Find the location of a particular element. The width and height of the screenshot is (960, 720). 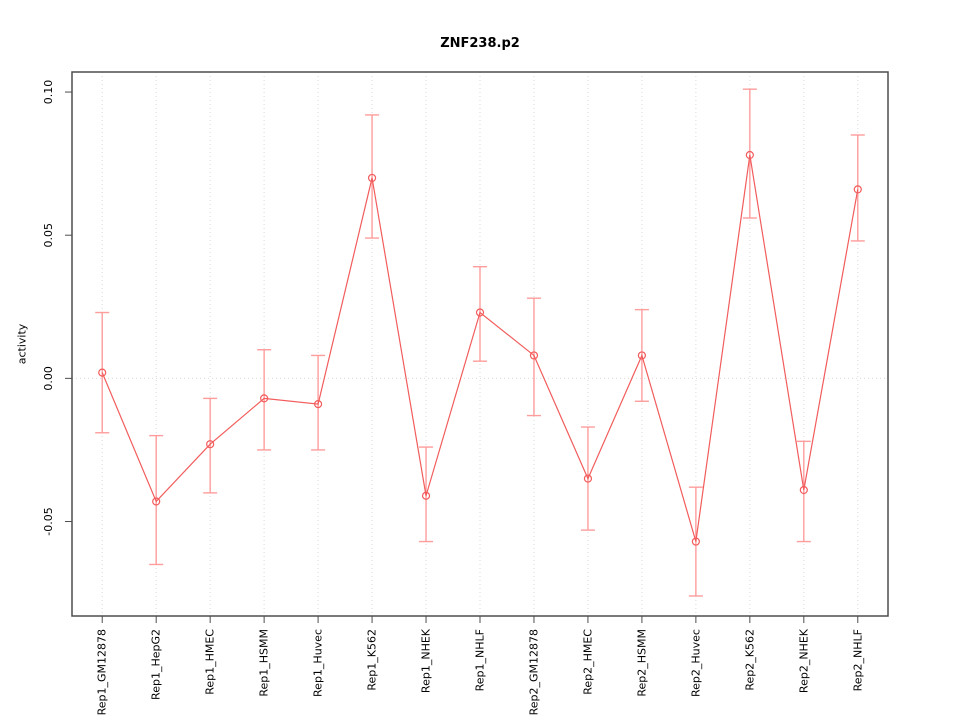

y-tick-label: 0.00 is located at coordinates (48, 378).